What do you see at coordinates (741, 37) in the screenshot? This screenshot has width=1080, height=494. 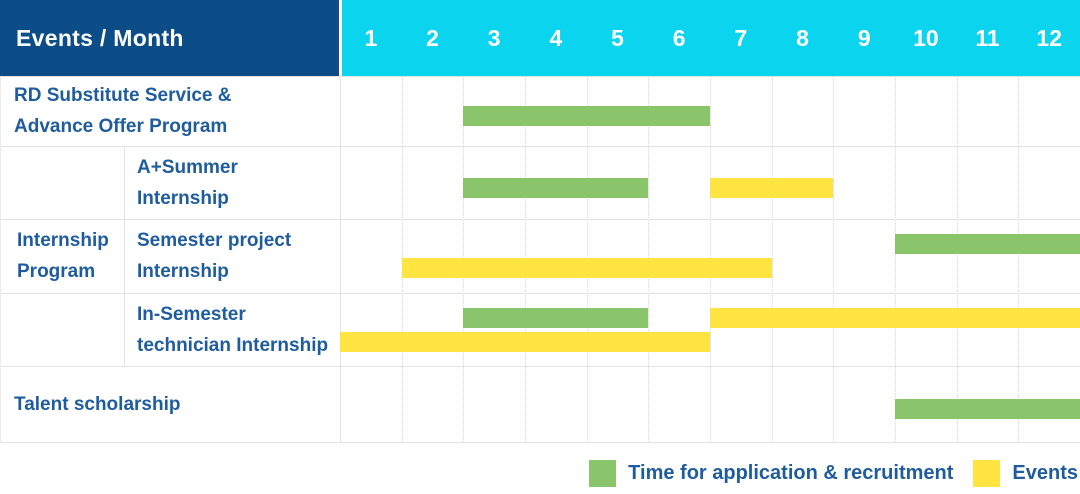 I see `month-label-7: 7` at bounding box center [741, 37].